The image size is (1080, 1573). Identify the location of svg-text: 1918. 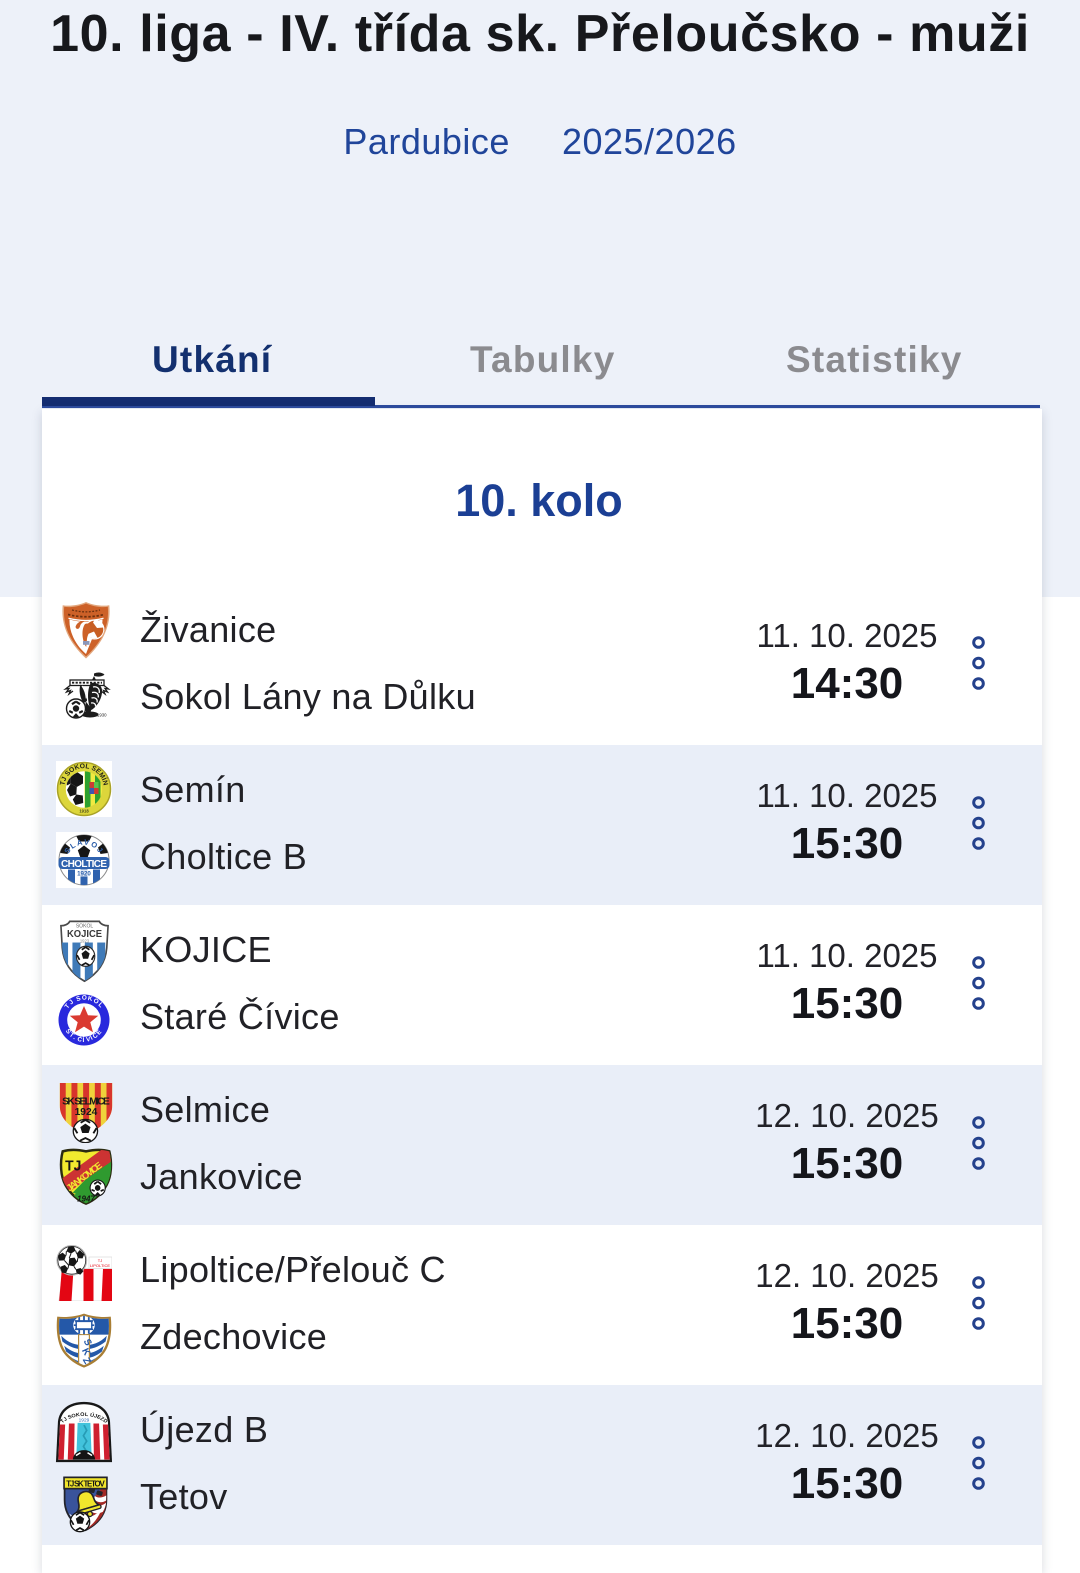
(84, 811).